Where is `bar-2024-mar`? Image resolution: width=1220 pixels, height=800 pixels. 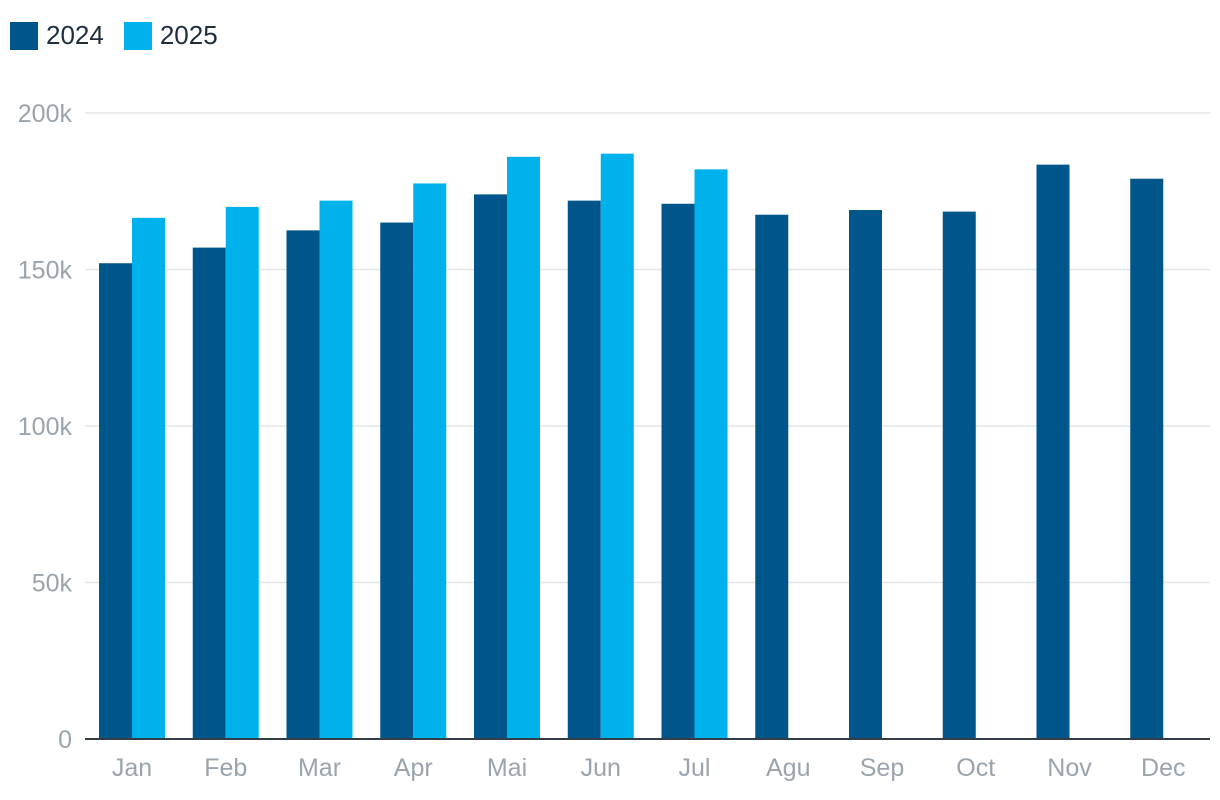
bar-2024-mar is located at coordinates (303, 484).